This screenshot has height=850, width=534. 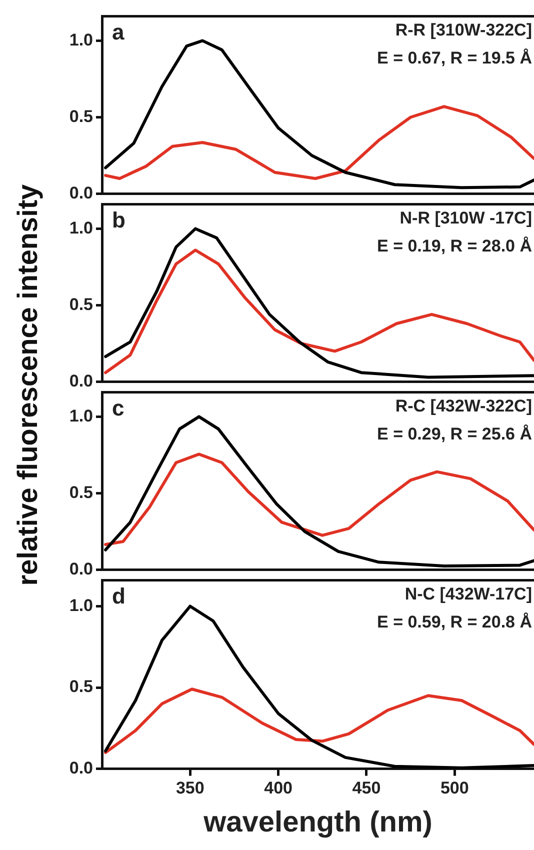 What do you see at coordinates (454, 246) in the screenshot?
I see `annotation: E = 0.19, R = 28.0 Å` at bounding box center [454, 246].